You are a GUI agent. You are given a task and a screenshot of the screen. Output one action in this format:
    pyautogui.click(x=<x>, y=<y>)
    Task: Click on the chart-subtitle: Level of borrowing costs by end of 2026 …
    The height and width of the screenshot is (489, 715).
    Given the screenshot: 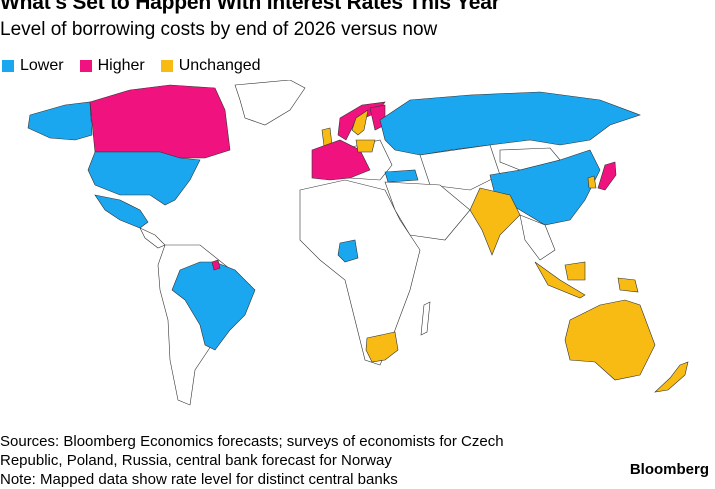 What is the action you would take?
    pyautogui.click(x=219, y=29)
    